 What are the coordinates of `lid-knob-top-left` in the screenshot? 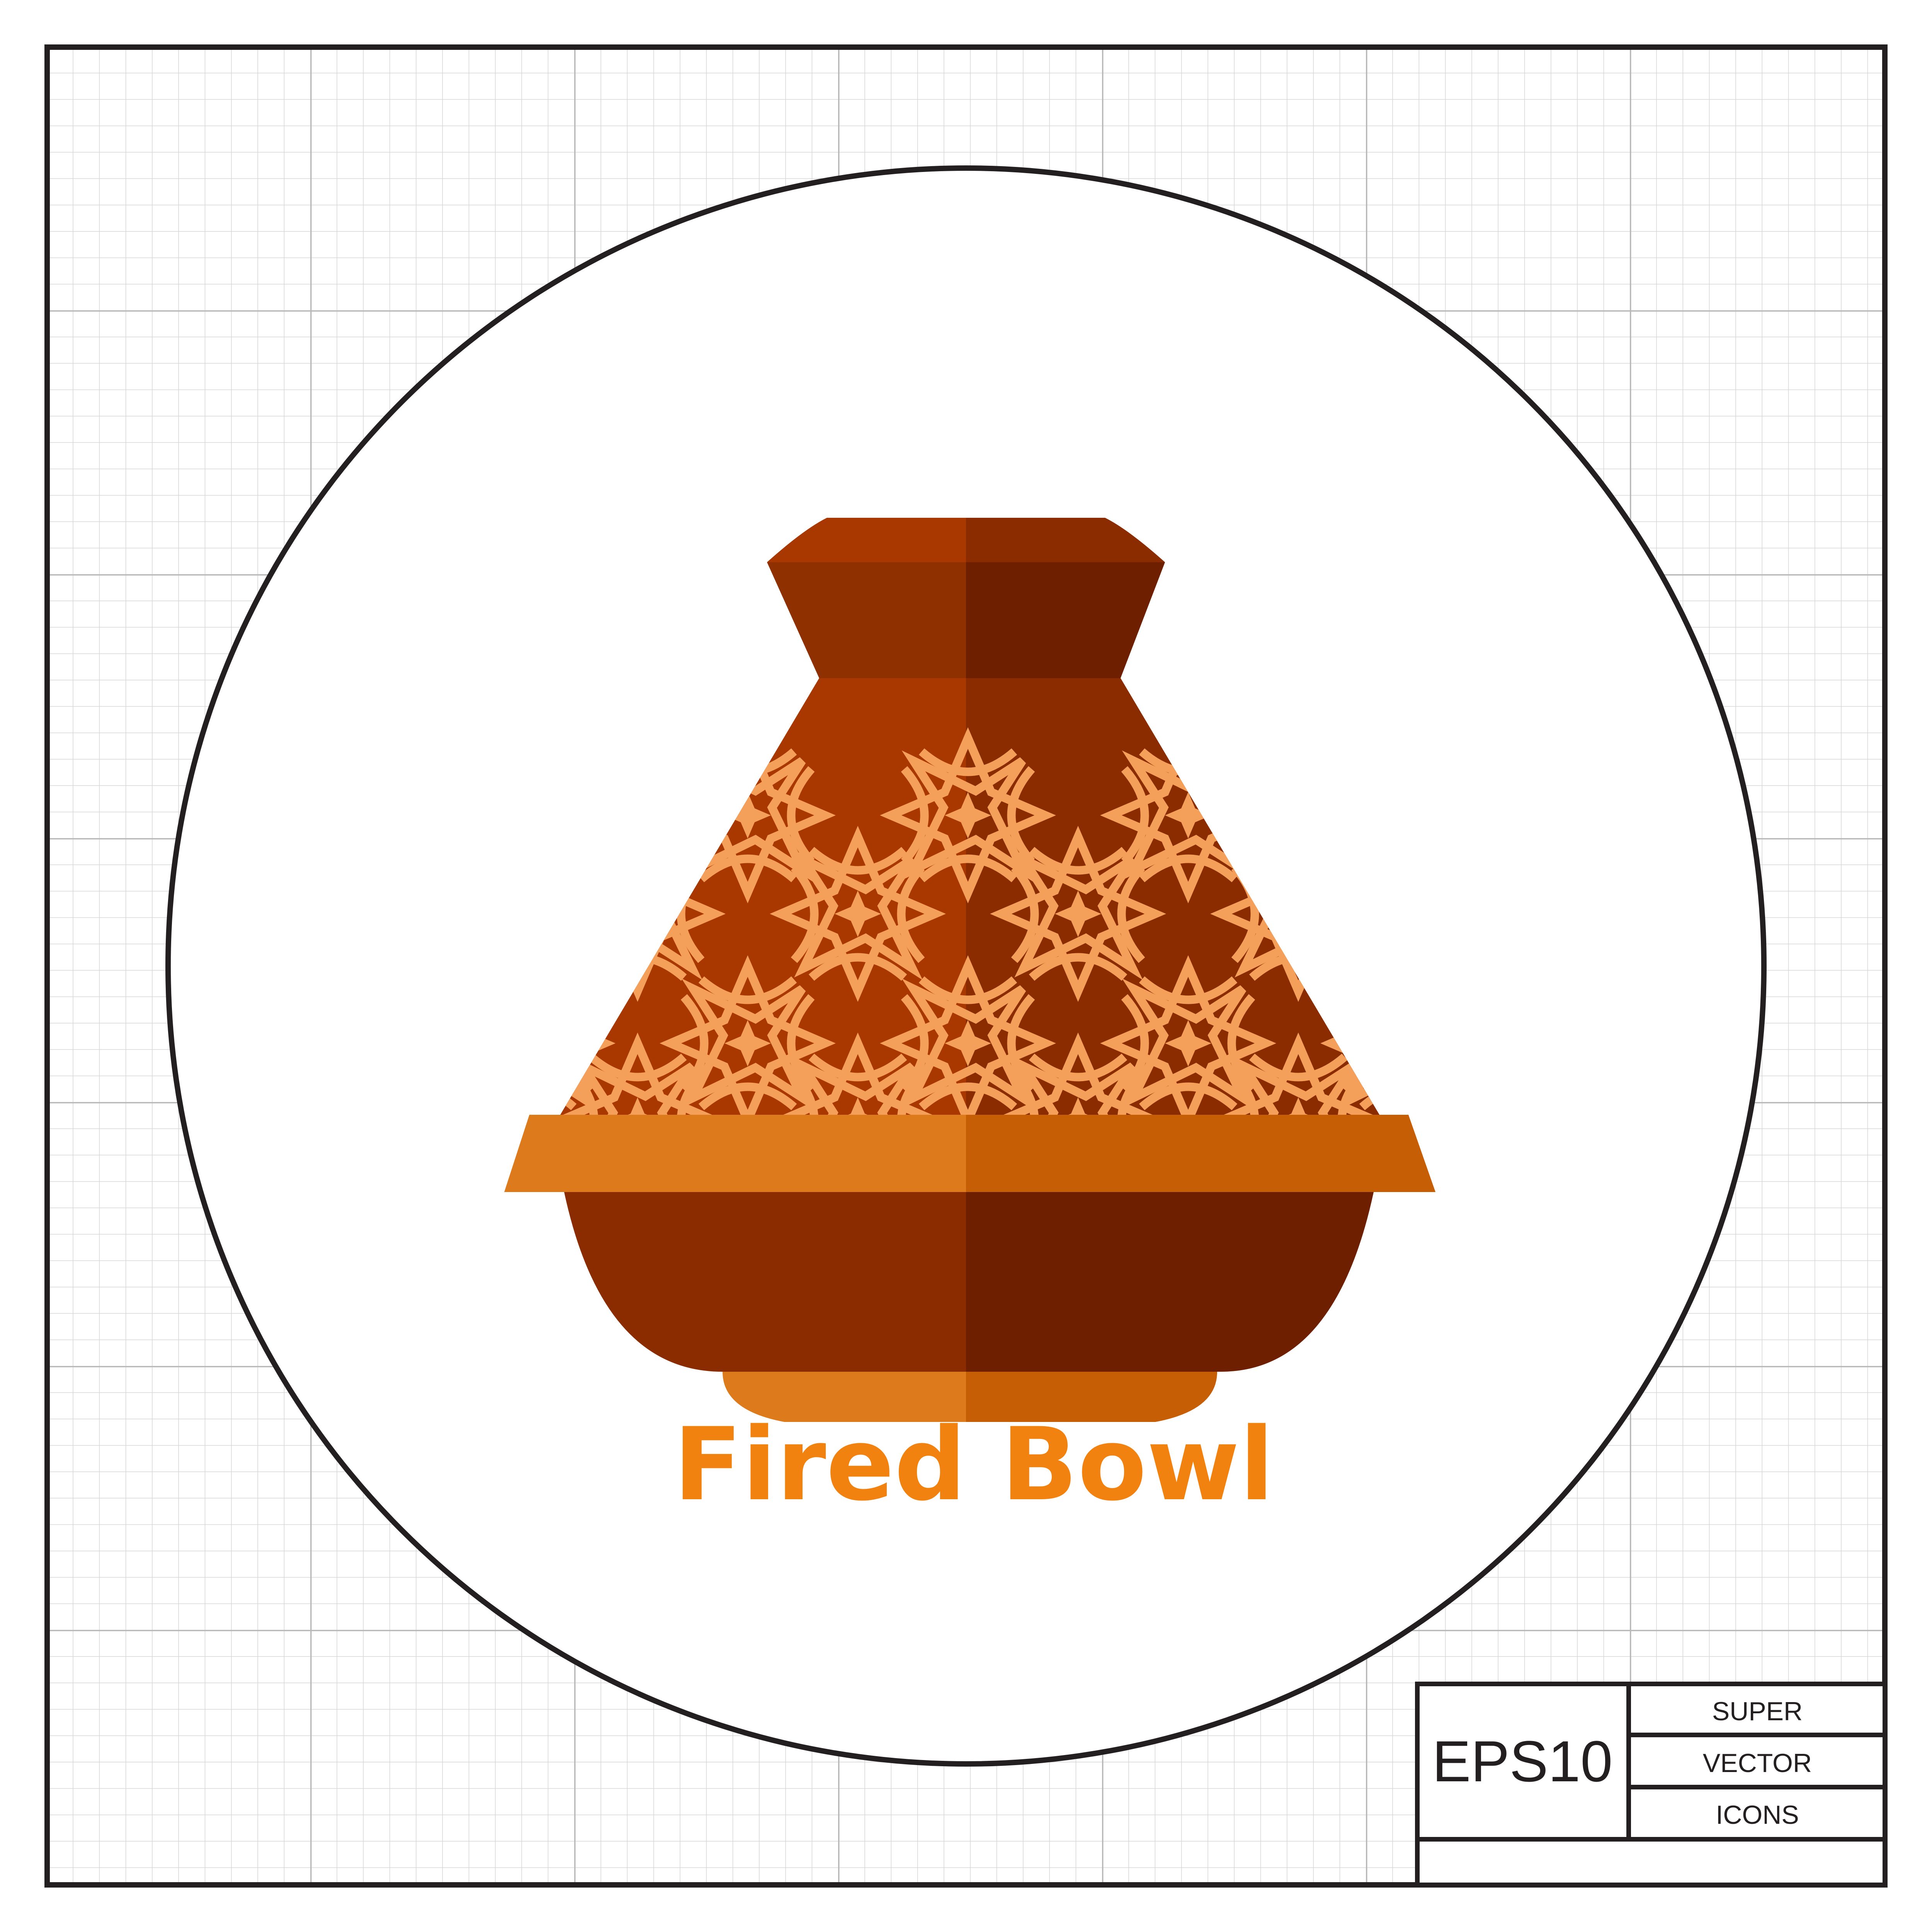 It's located at (866, 540).